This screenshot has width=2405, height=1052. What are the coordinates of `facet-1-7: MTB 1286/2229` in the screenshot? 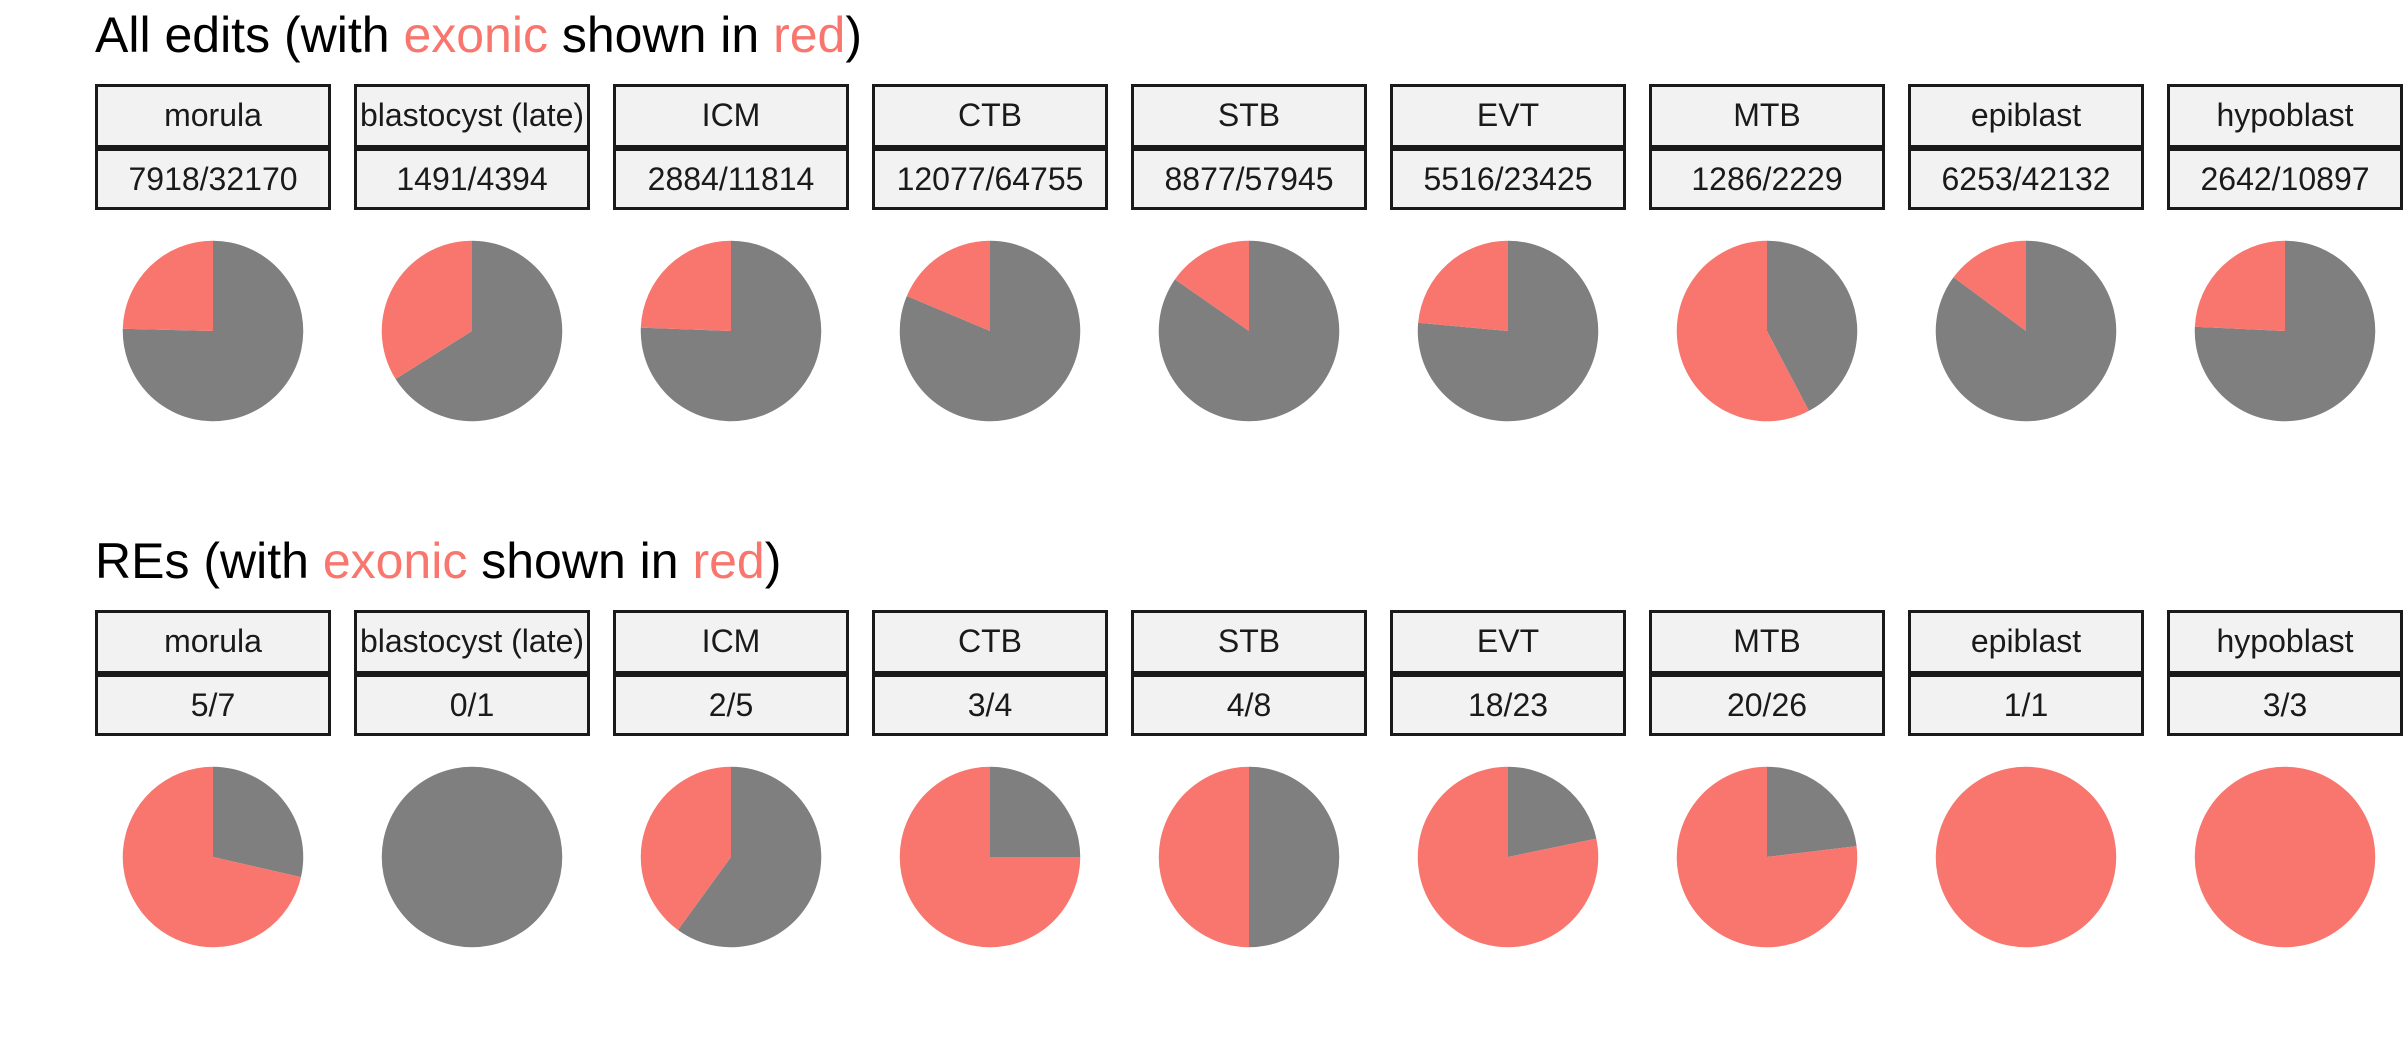 It's located at (1767, 253).